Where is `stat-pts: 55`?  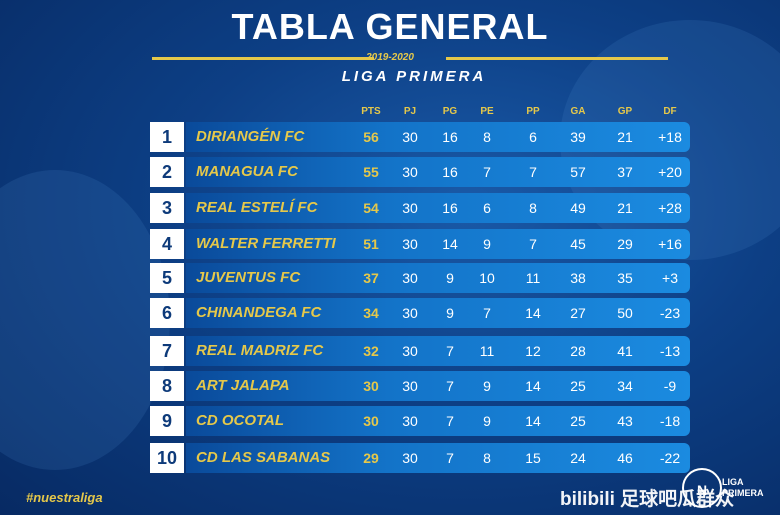 stat-pts: 55 is located at coordinates (371, 172).